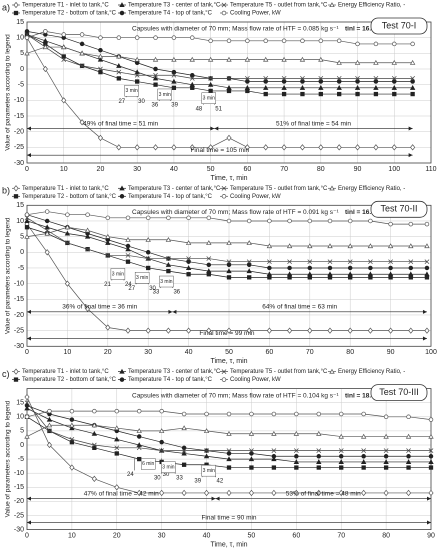 Image resolution: width=438 pixels, height=550 pixels. What do you see at coordinates (350, 352) in the screenshot?
I see `x-tick-label: 80` at bounding box center [350, 352].